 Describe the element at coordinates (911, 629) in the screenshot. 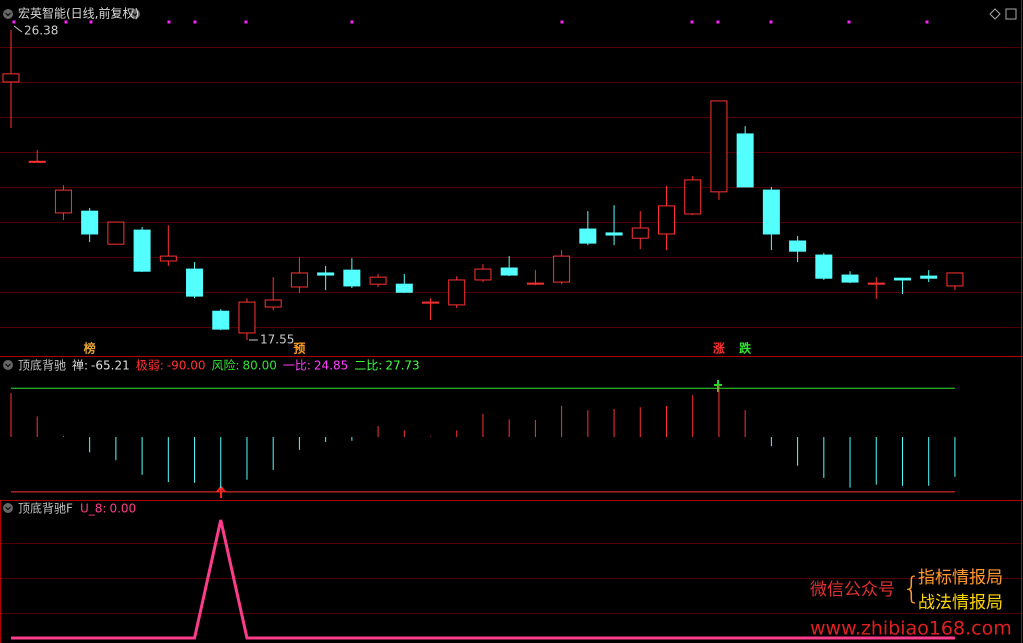

I see `watermark-url: www.zhibiao168.com` at that location.